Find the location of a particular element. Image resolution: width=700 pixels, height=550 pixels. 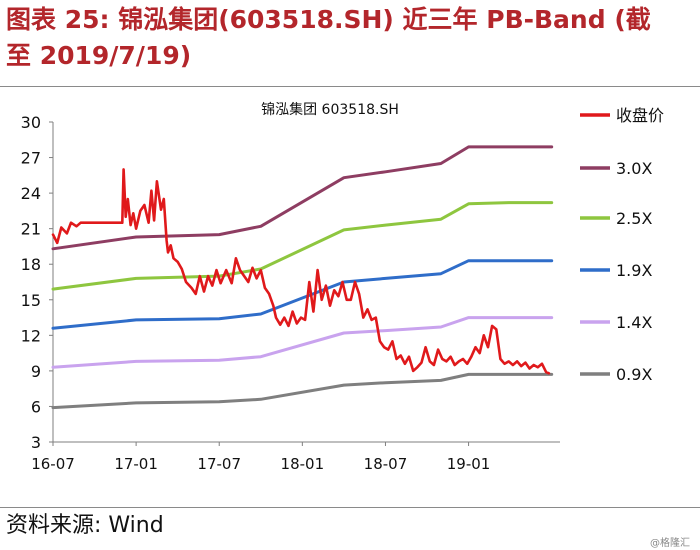

y-tick-label: 6 is located at coordinates (36, 406).